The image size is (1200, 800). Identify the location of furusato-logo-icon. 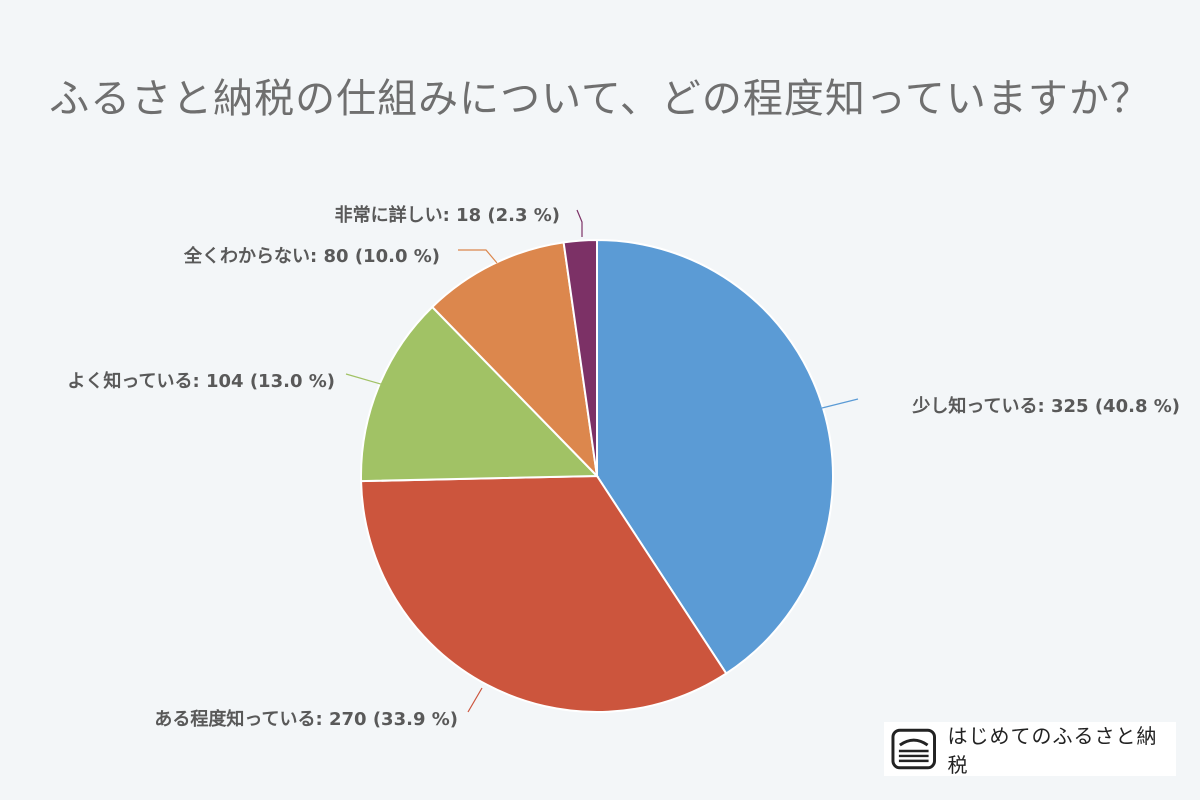
(914, 749).